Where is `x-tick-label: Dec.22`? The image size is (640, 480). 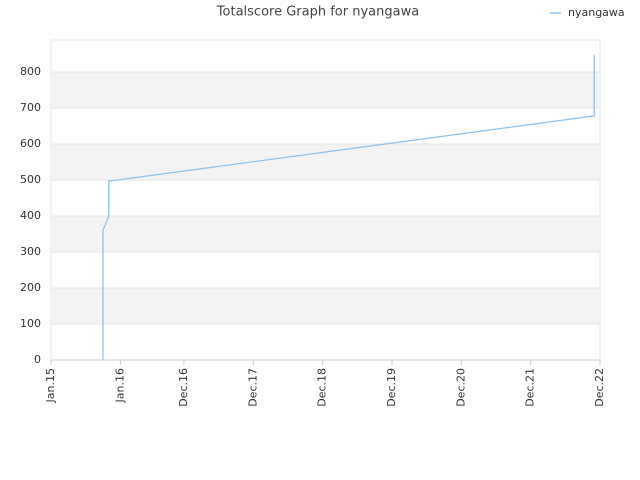 x-tick-label: Dec.22 is located at coordinates (599, 387).